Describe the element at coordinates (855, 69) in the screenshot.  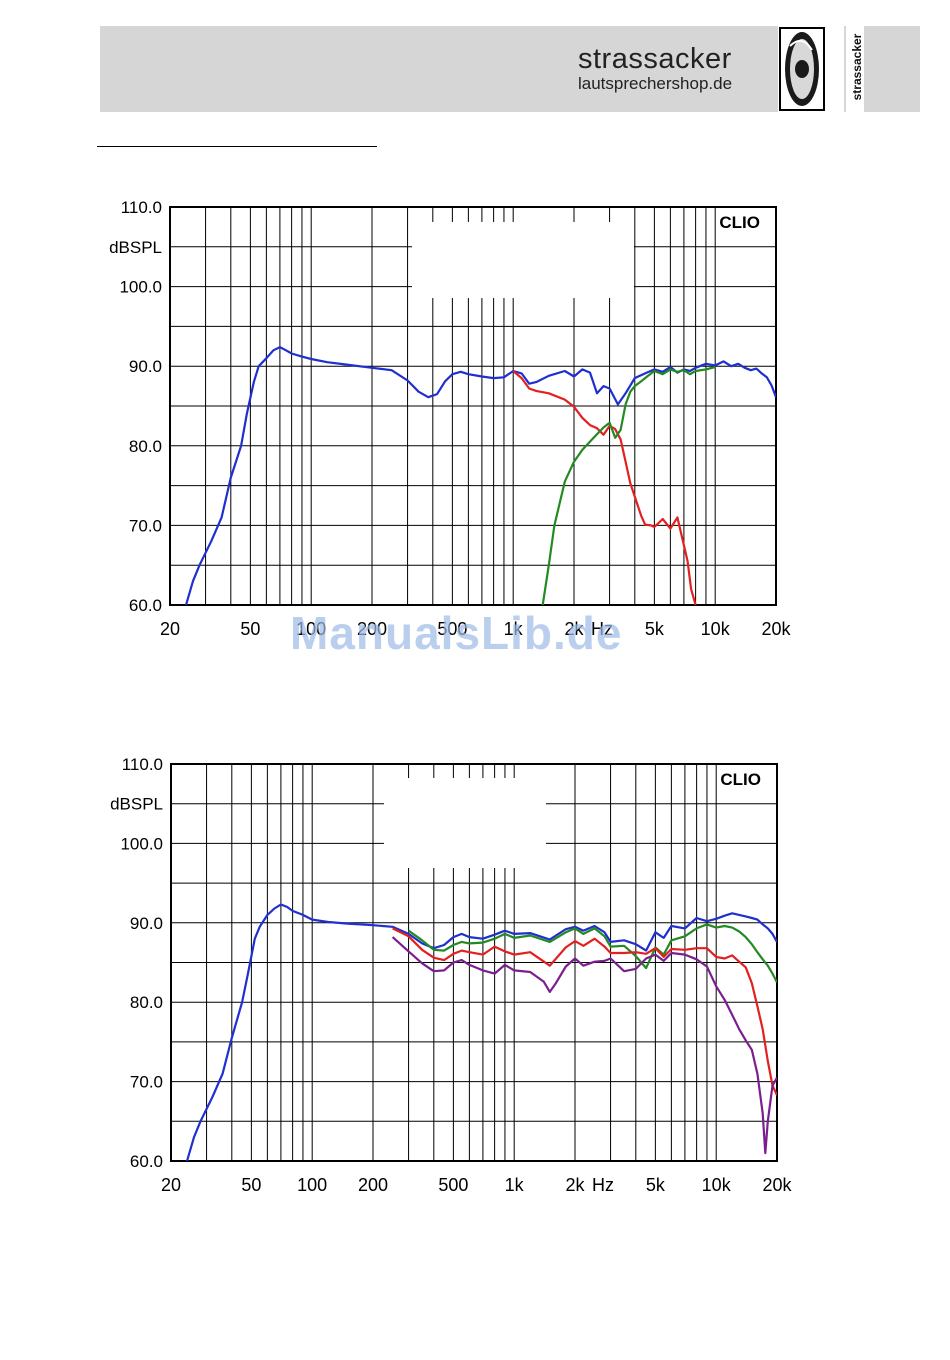
I see `vertical-logo-text: strassacker` at that location.